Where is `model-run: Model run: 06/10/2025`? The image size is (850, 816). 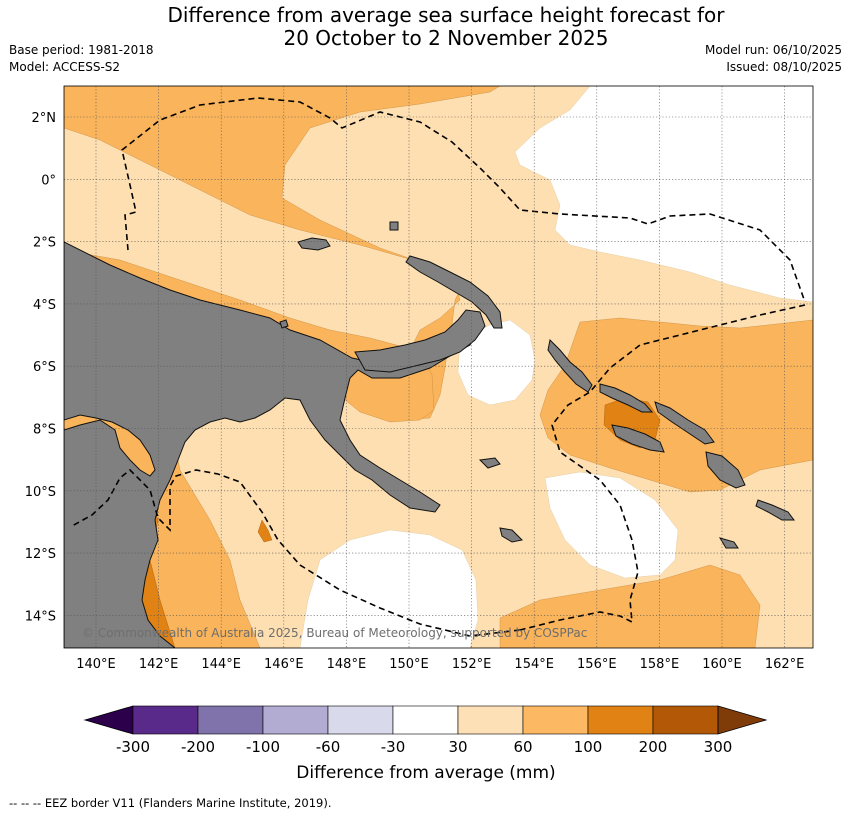
model-run: Model run: 06/10/2025 is located at coordinates (773, 50).